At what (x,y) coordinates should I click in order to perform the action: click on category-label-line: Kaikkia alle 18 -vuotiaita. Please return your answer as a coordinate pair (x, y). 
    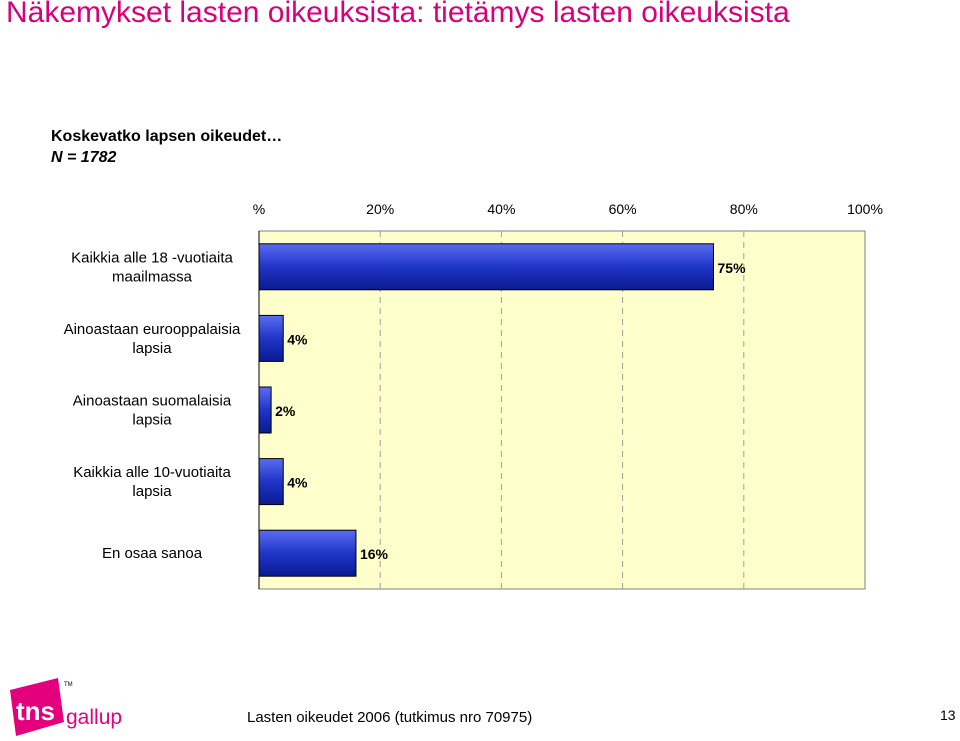
    Looking at the image, I should click on (152, 257).